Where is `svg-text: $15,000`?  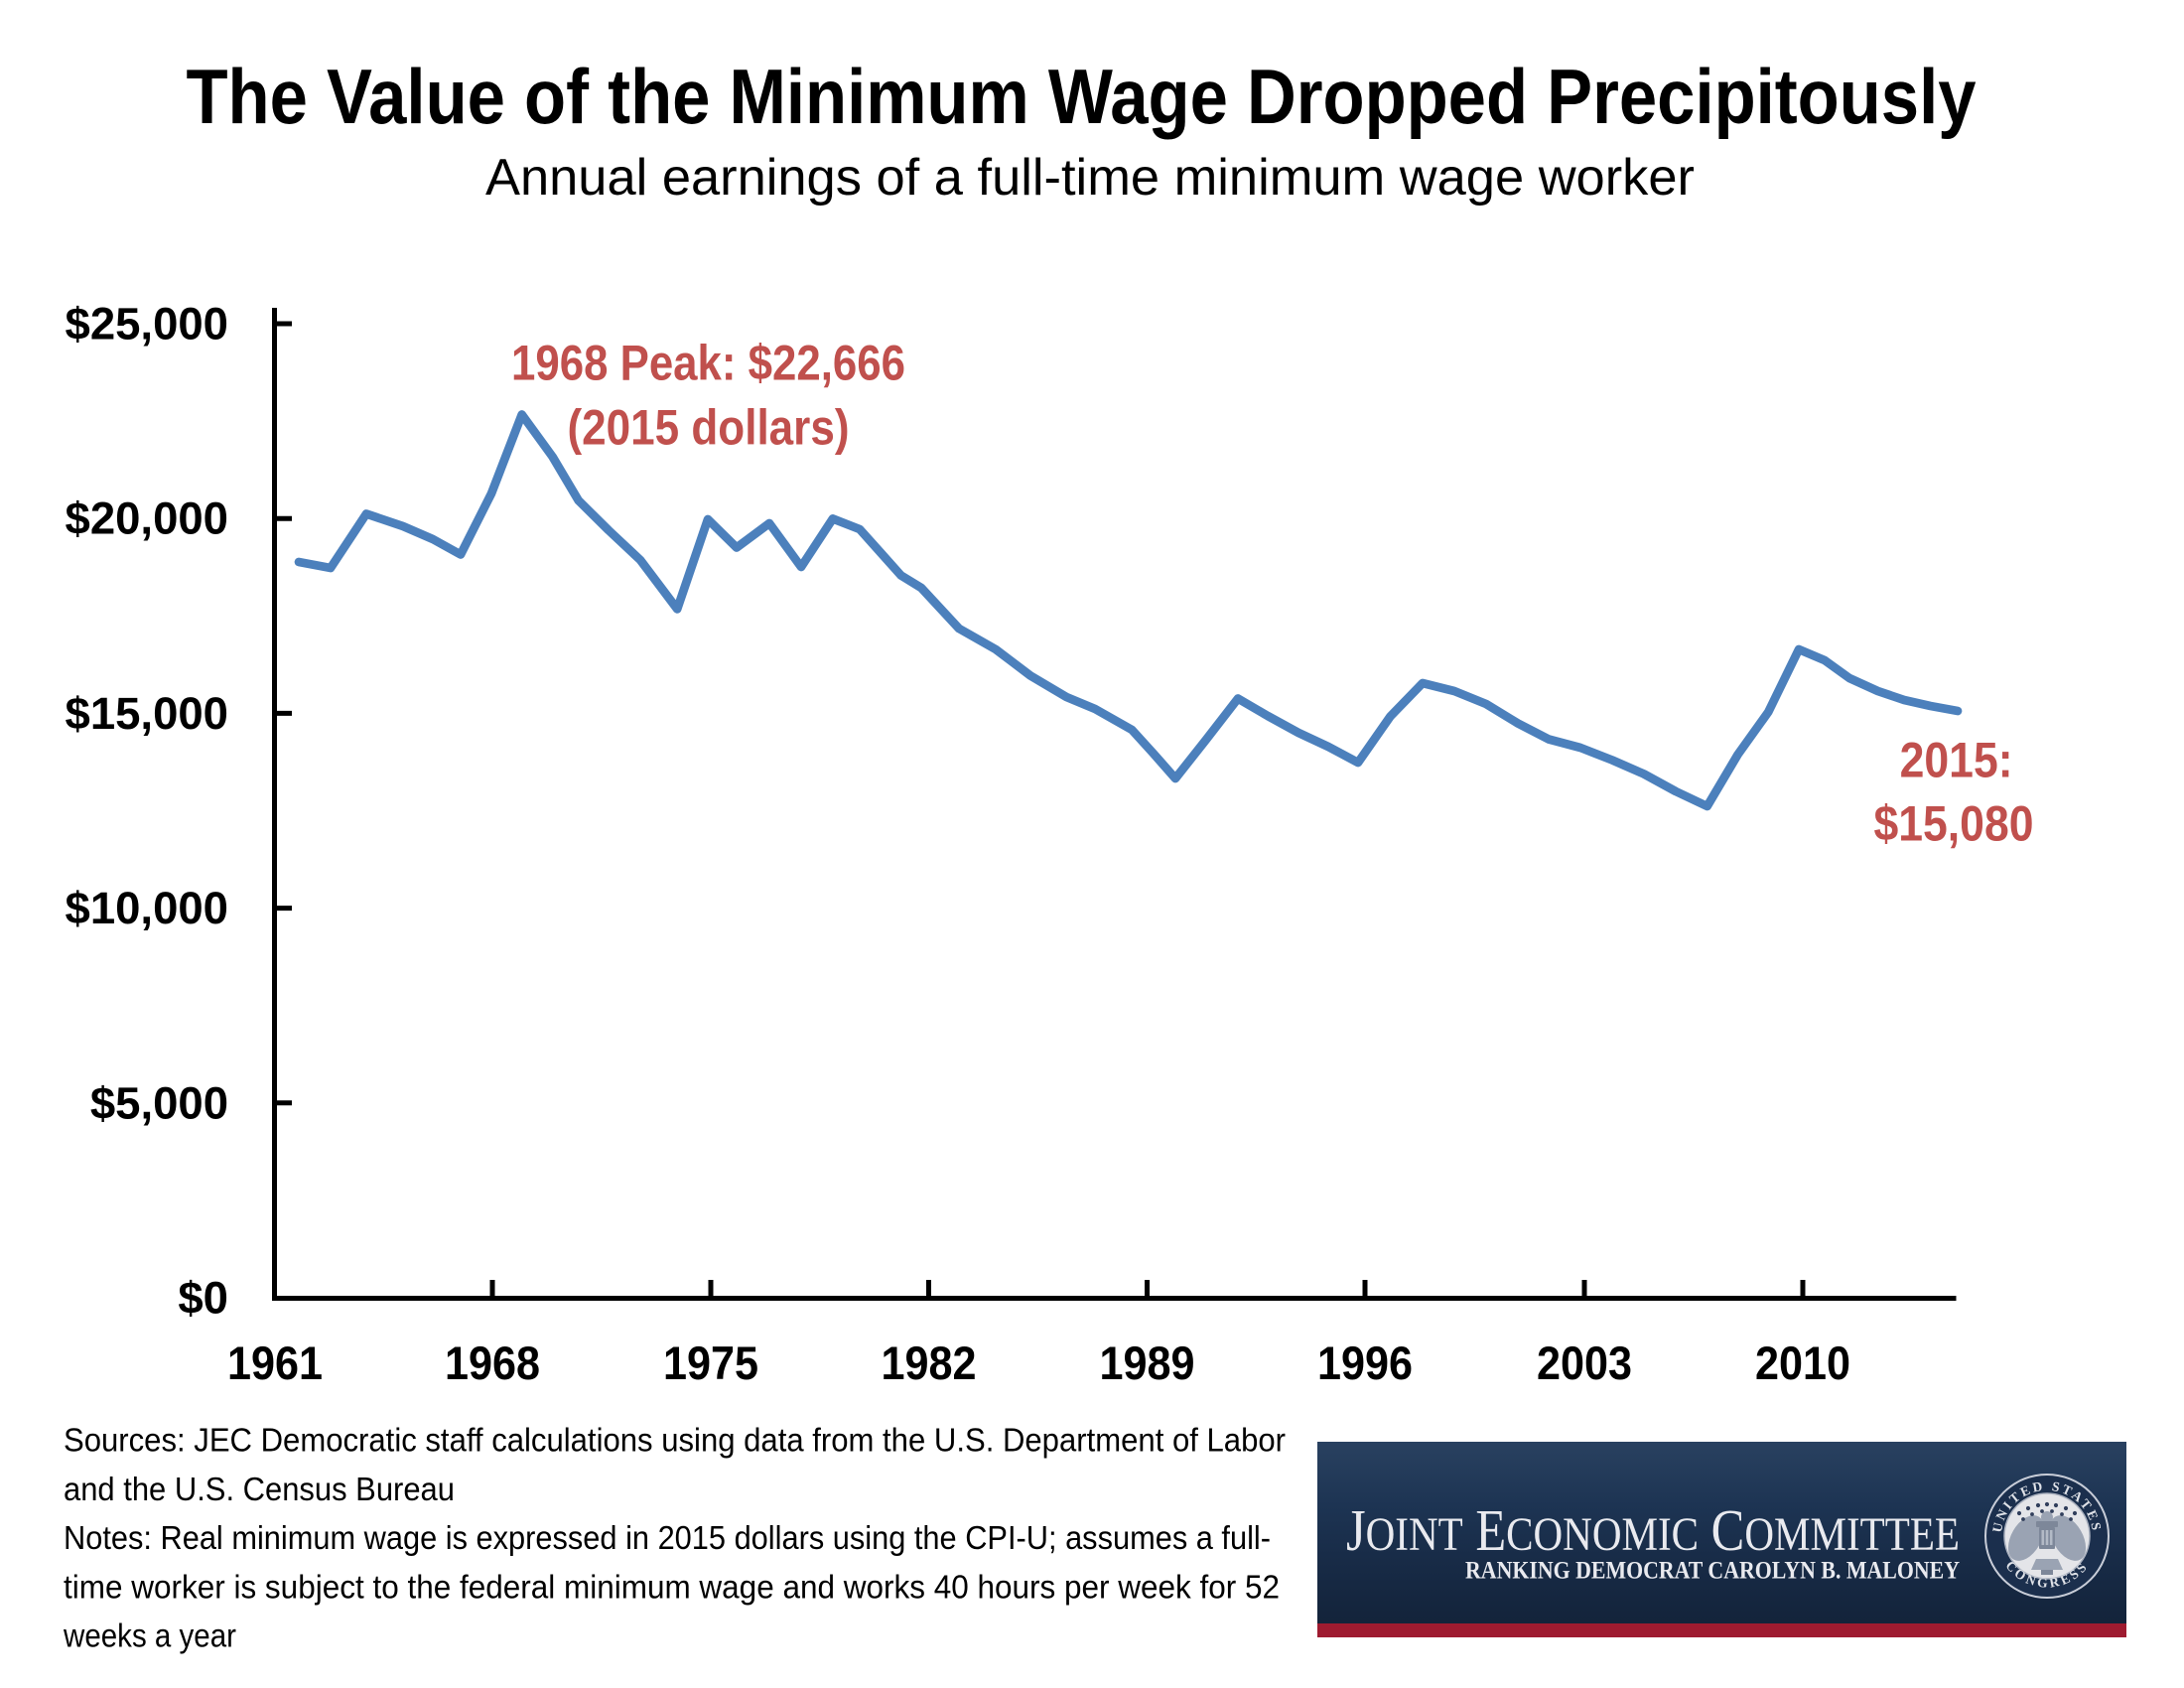
svg-text: $15,000 is located at coordinates (147, 713).